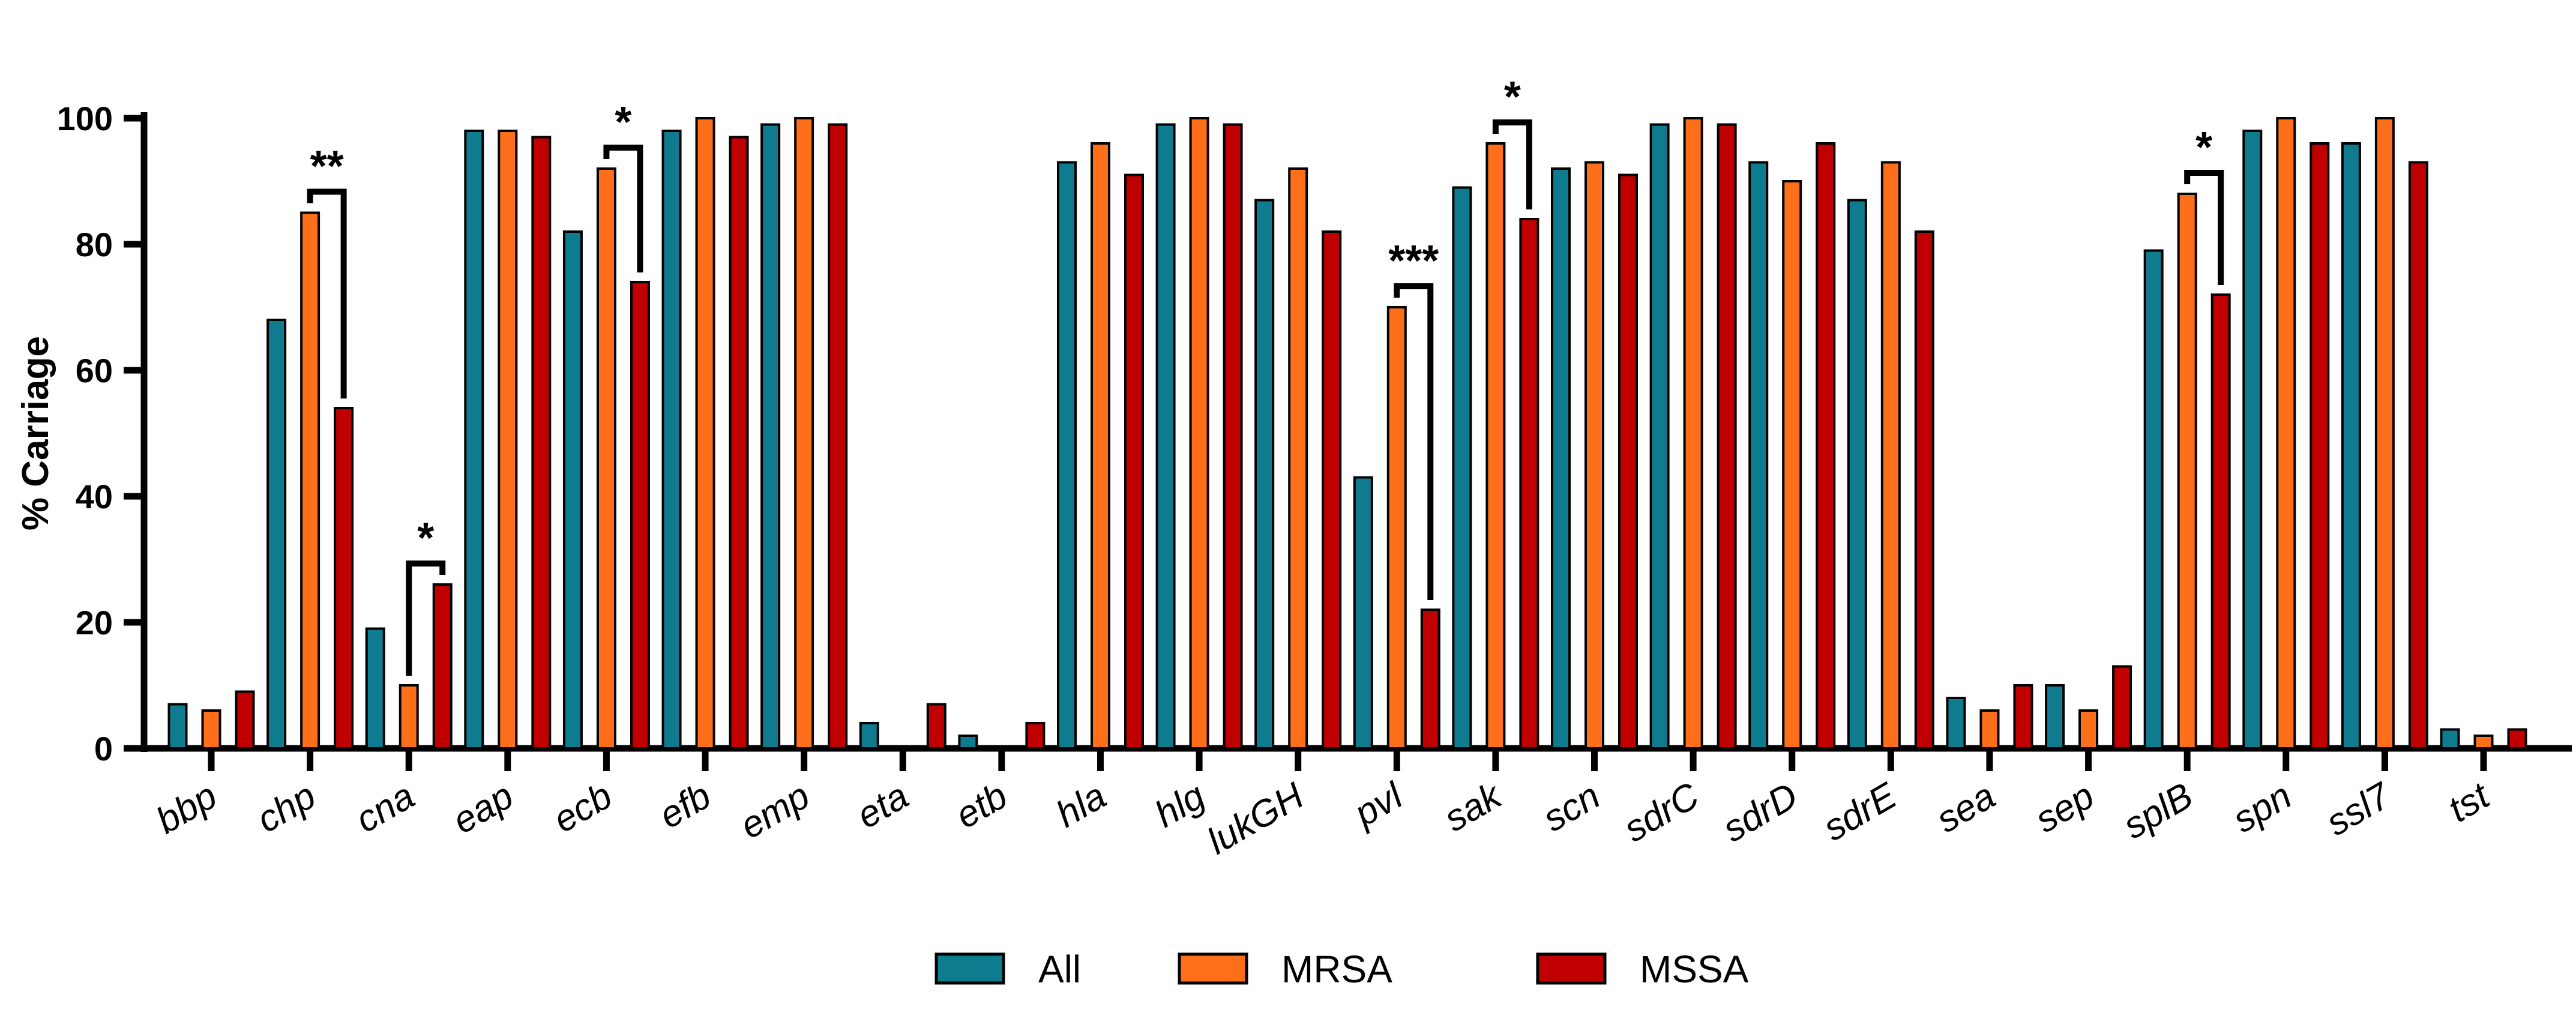  What do you see at coordinates (344, 578) in the screenshot?
I see `bar-chp-MSSA` at bounding box center [344, 578].